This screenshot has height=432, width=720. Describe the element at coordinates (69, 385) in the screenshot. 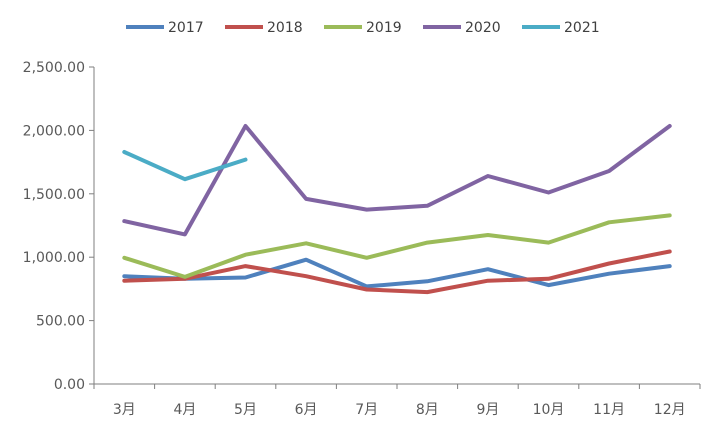

I see `y-tick-label: 0.00` at that location.